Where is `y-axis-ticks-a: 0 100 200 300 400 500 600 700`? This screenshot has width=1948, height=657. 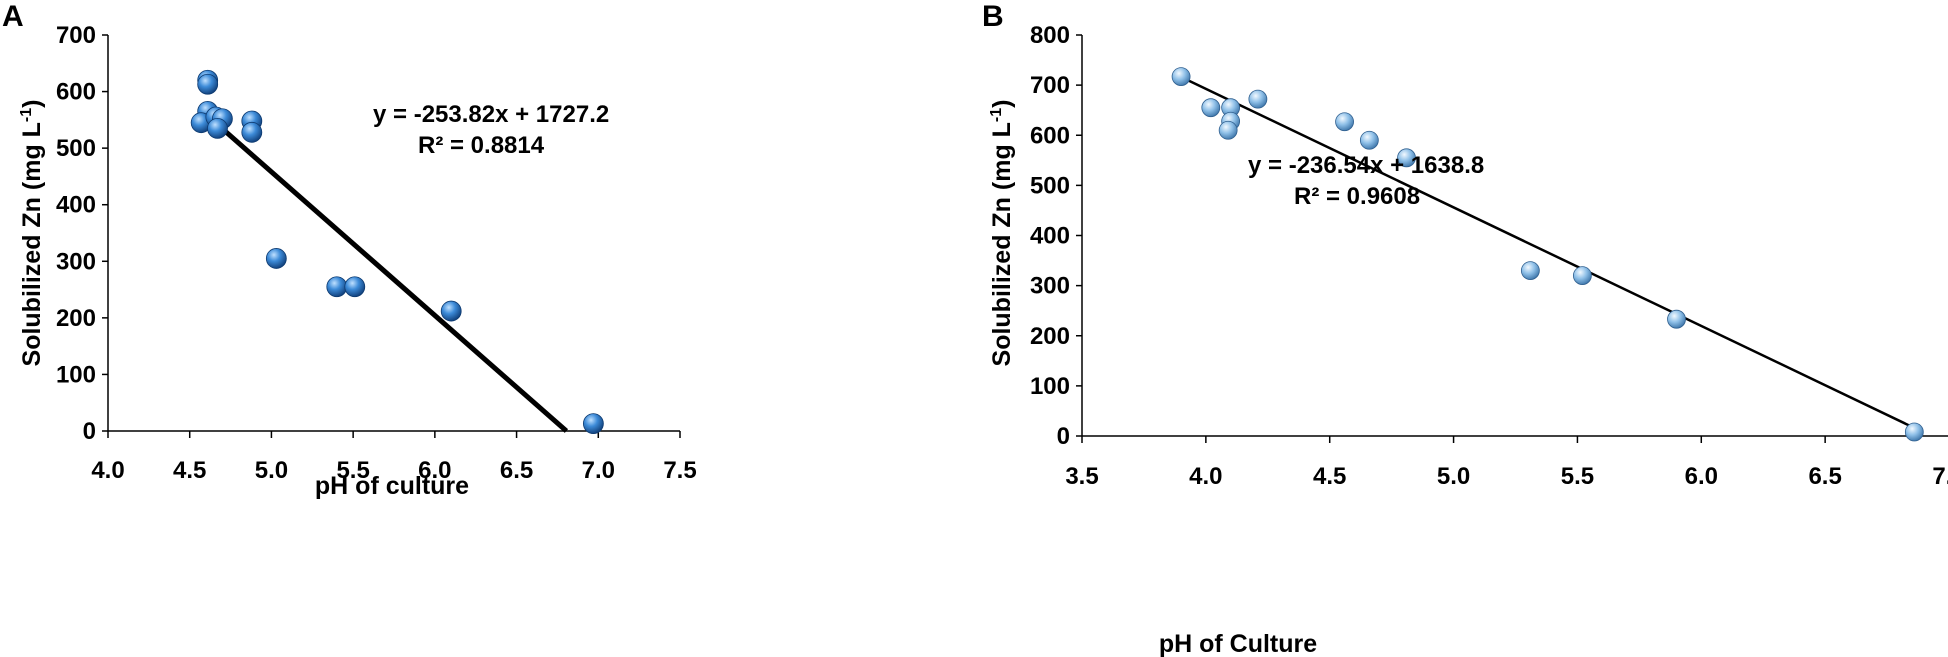
y-axis-ticks-a: 0 100 200 300 400 500 600 700 is located at coordinates (82, 233).